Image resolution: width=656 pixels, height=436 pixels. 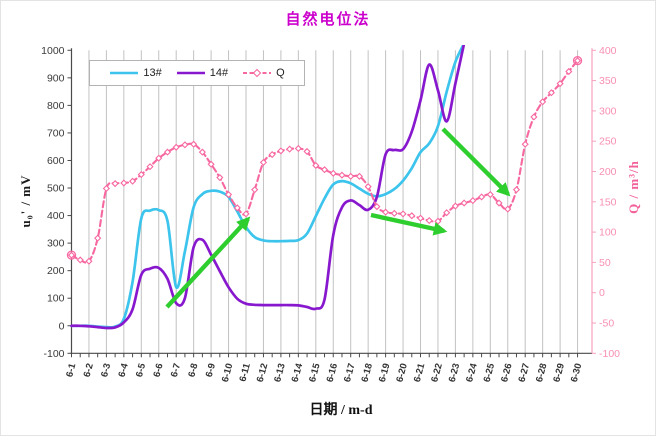 I want to click on legend-item-13: 13#, so click(x=135, y=73).